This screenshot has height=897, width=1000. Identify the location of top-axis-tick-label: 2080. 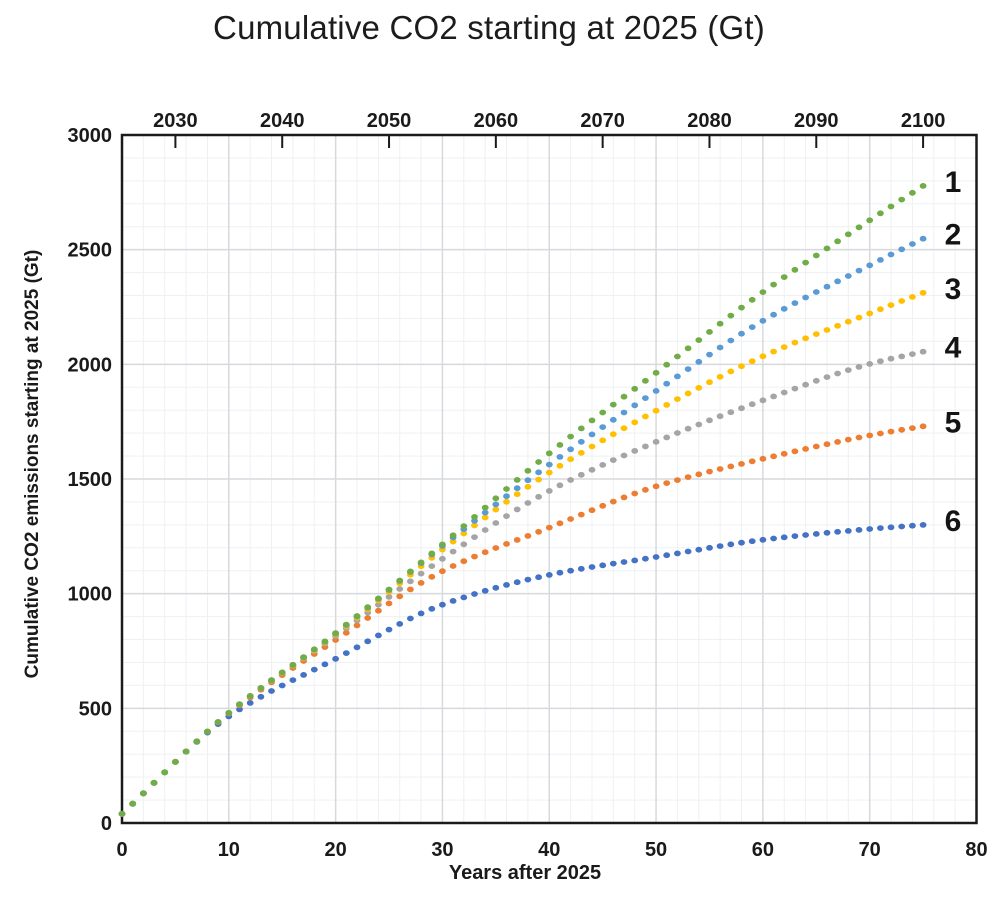
(709, 121).